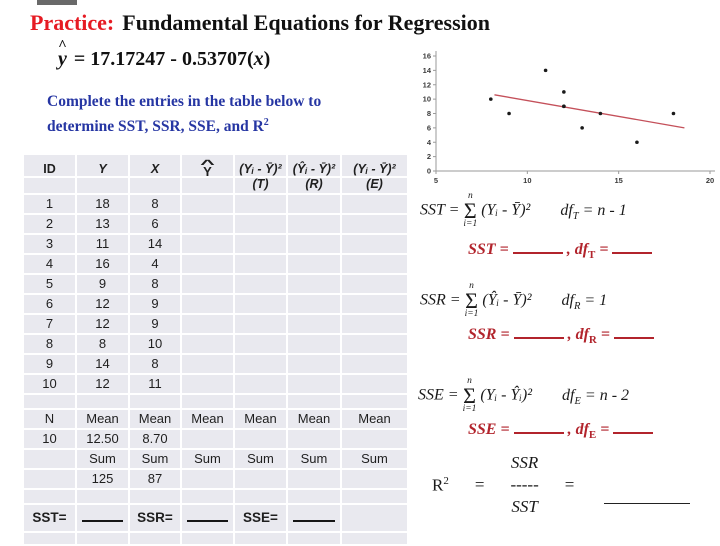 The image size is (720, 546). I want to click on sse-total-label: SSE=, so click(260, 518).